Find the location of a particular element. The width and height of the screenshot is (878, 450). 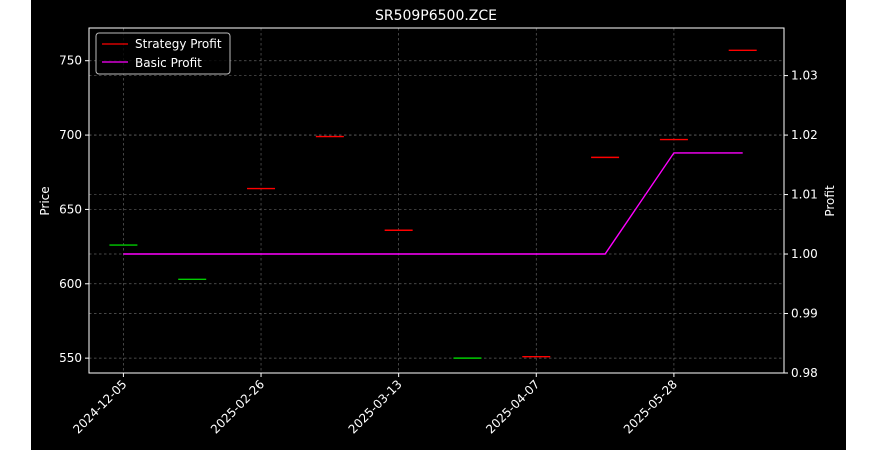

y-left-tick-label: 600 is located at coordinates (70, 284).